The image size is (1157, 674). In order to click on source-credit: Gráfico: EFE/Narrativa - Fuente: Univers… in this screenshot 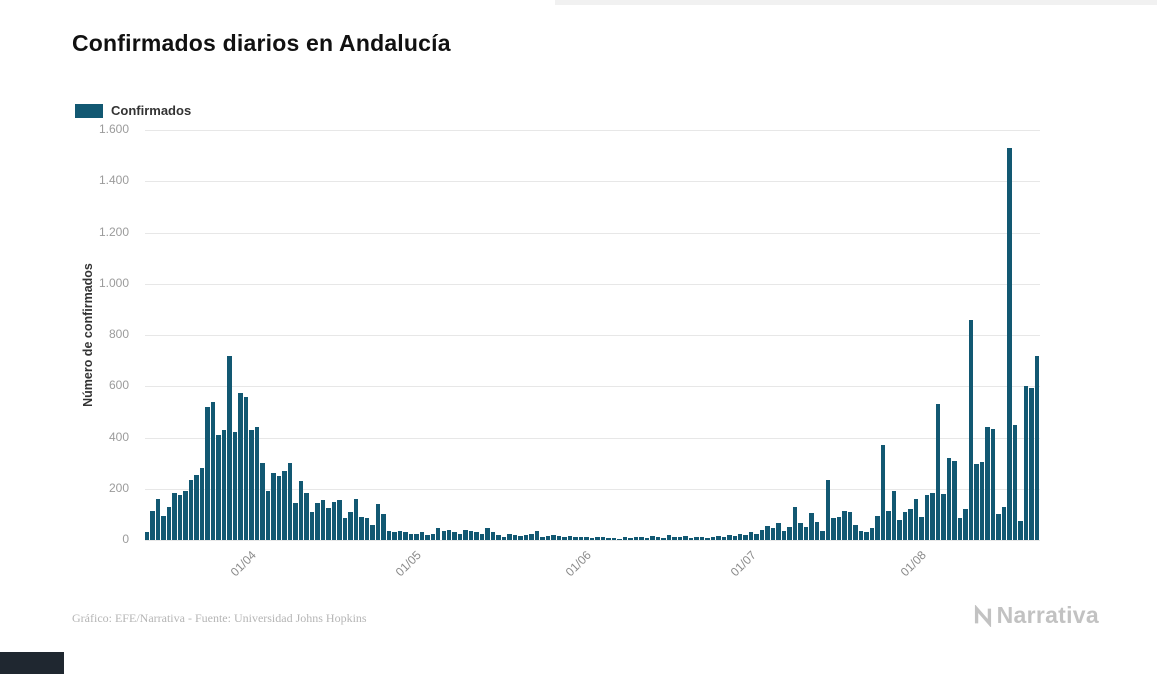, I will do `click(219, 618)`.